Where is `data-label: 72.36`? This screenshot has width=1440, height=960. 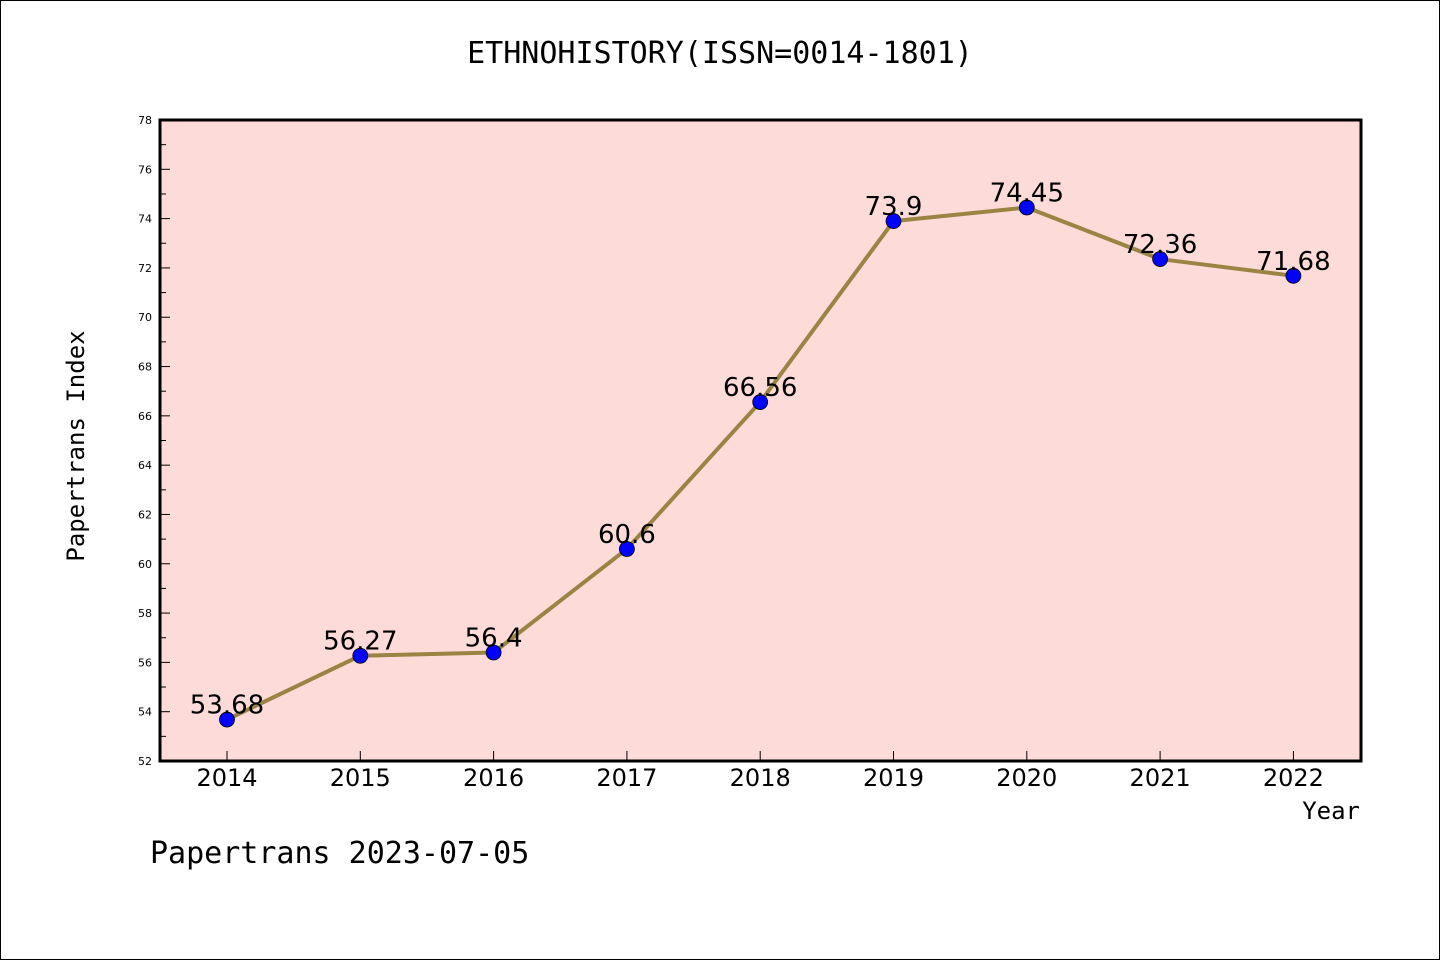 data-label: 72.36 is located at coordinates (1160, 245).